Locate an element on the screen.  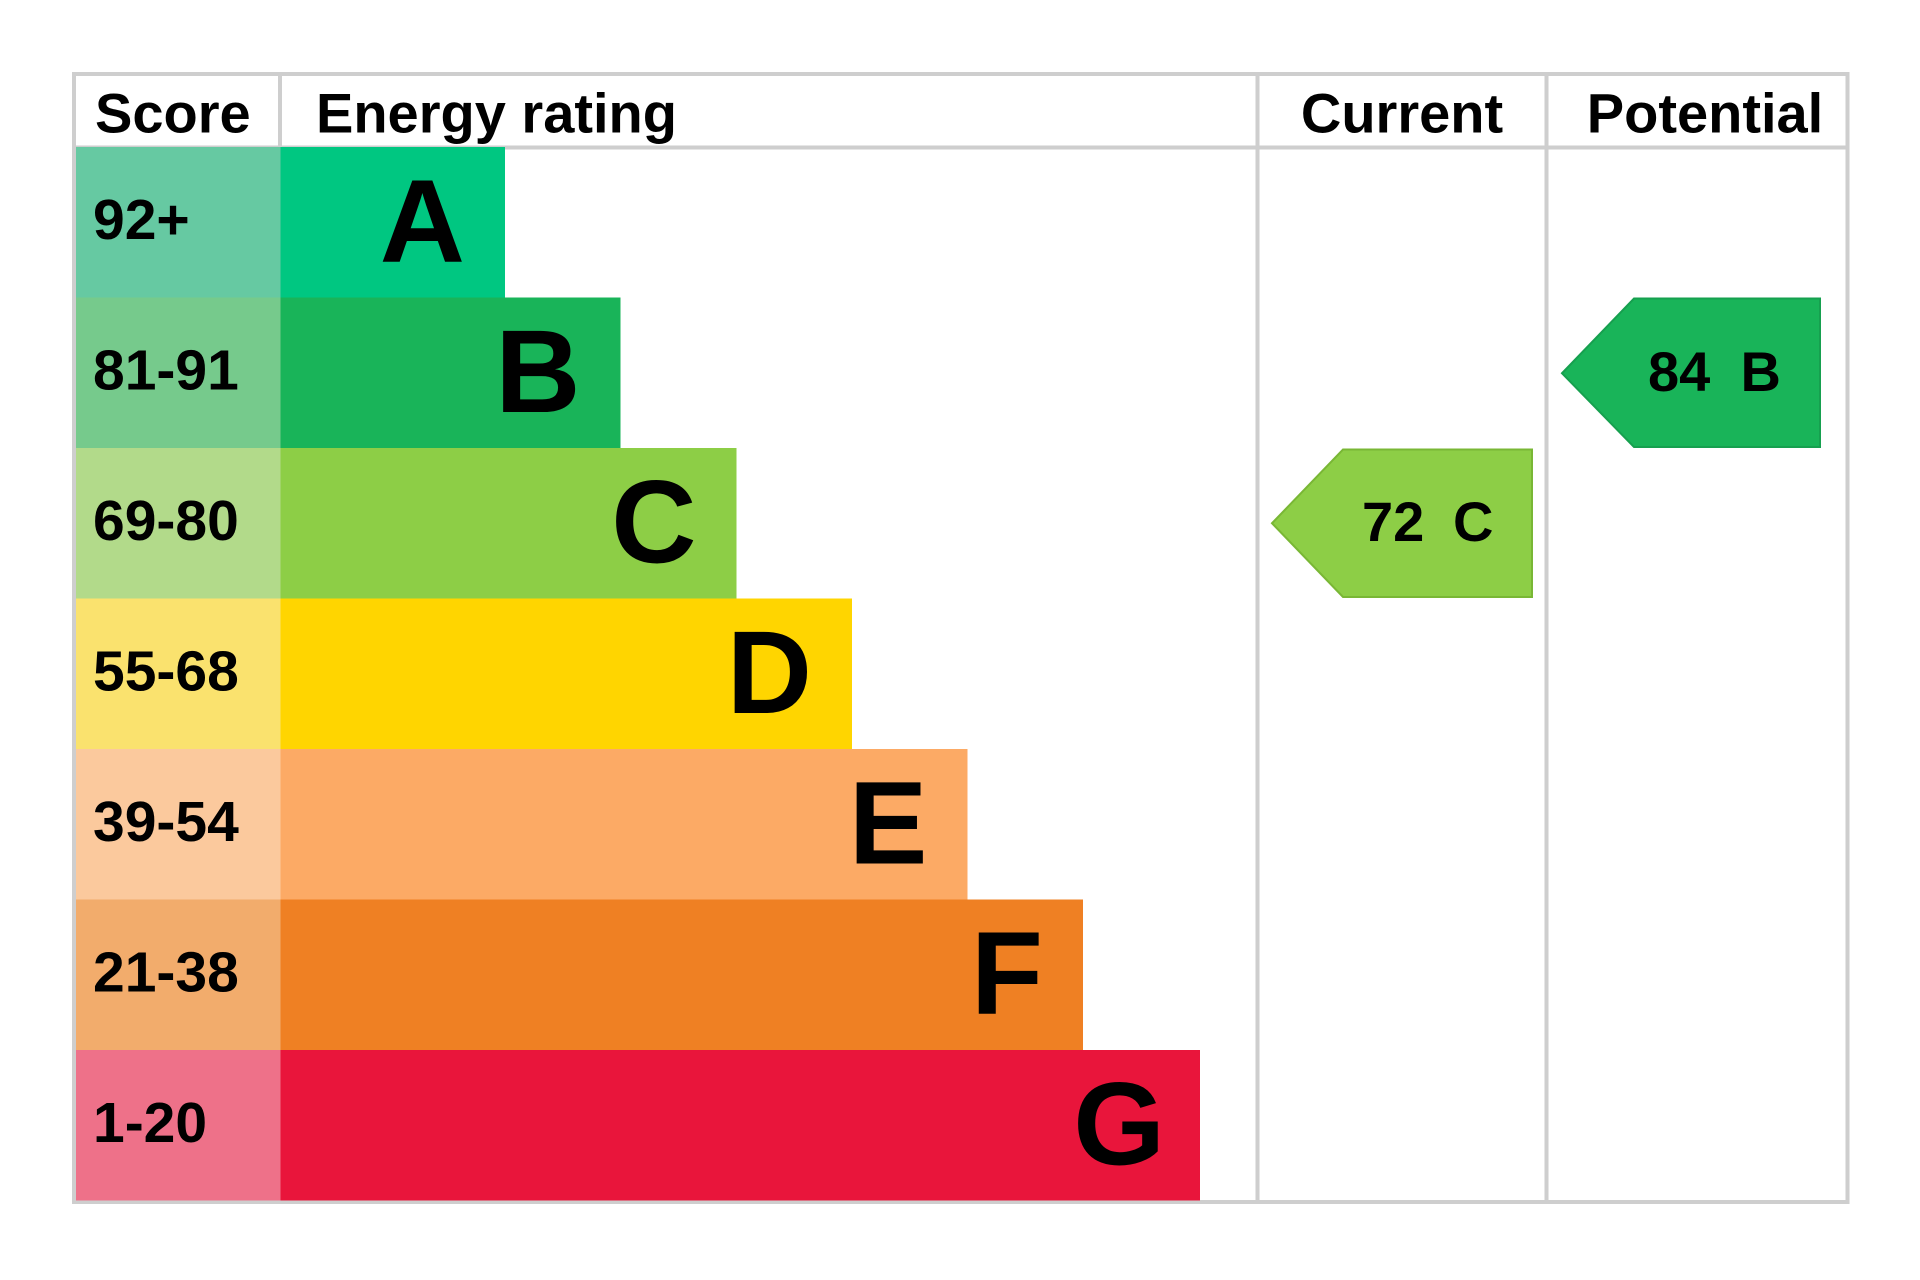
svg-text: 55-68 is located at coordinates (166, 671).